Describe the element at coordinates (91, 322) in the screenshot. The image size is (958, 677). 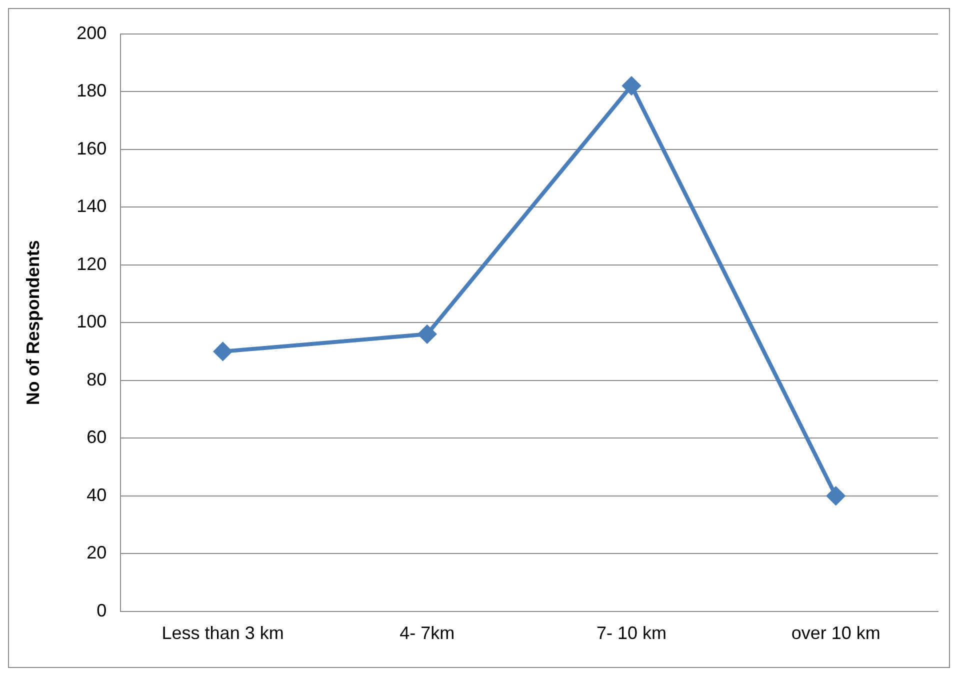
I see `y-tick-label: 100` at that location.